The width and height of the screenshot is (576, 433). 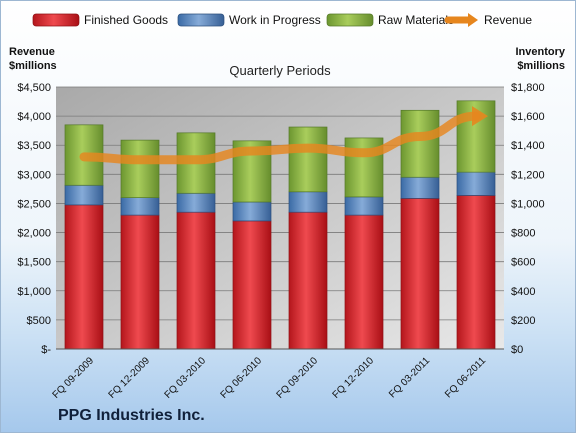 What do you see at coordinates (126, 20) in the screenshot?
I see `legend-label-finished-goods: Finished Goods` at bounding box center [126, 20].